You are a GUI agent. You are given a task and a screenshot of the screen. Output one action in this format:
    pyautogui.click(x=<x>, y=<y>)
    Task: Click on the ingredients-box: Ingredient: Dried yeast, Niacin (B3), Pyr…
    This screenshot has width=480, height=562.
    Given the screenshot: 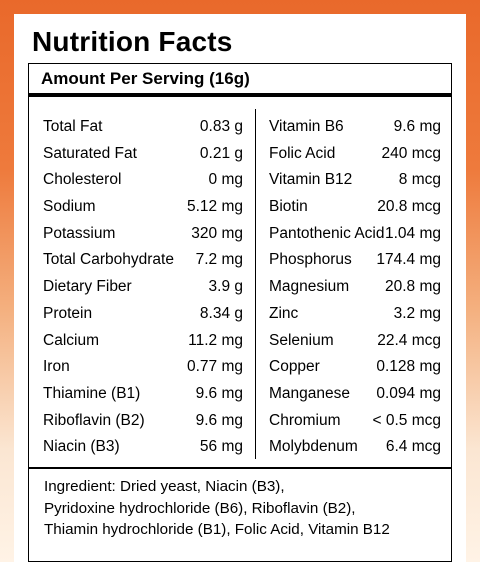 What is the action you would take?
    pyautogui.click(x=240, y=514)
    